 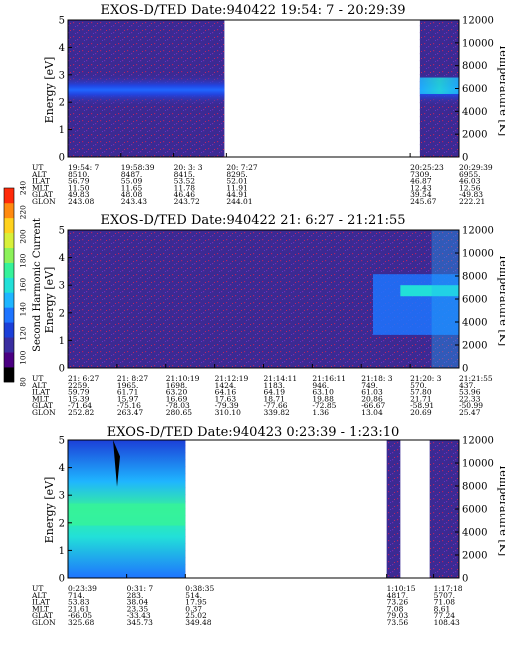 I want to click on orbit-value: 21:20: 3, so click(x=426, y=378).